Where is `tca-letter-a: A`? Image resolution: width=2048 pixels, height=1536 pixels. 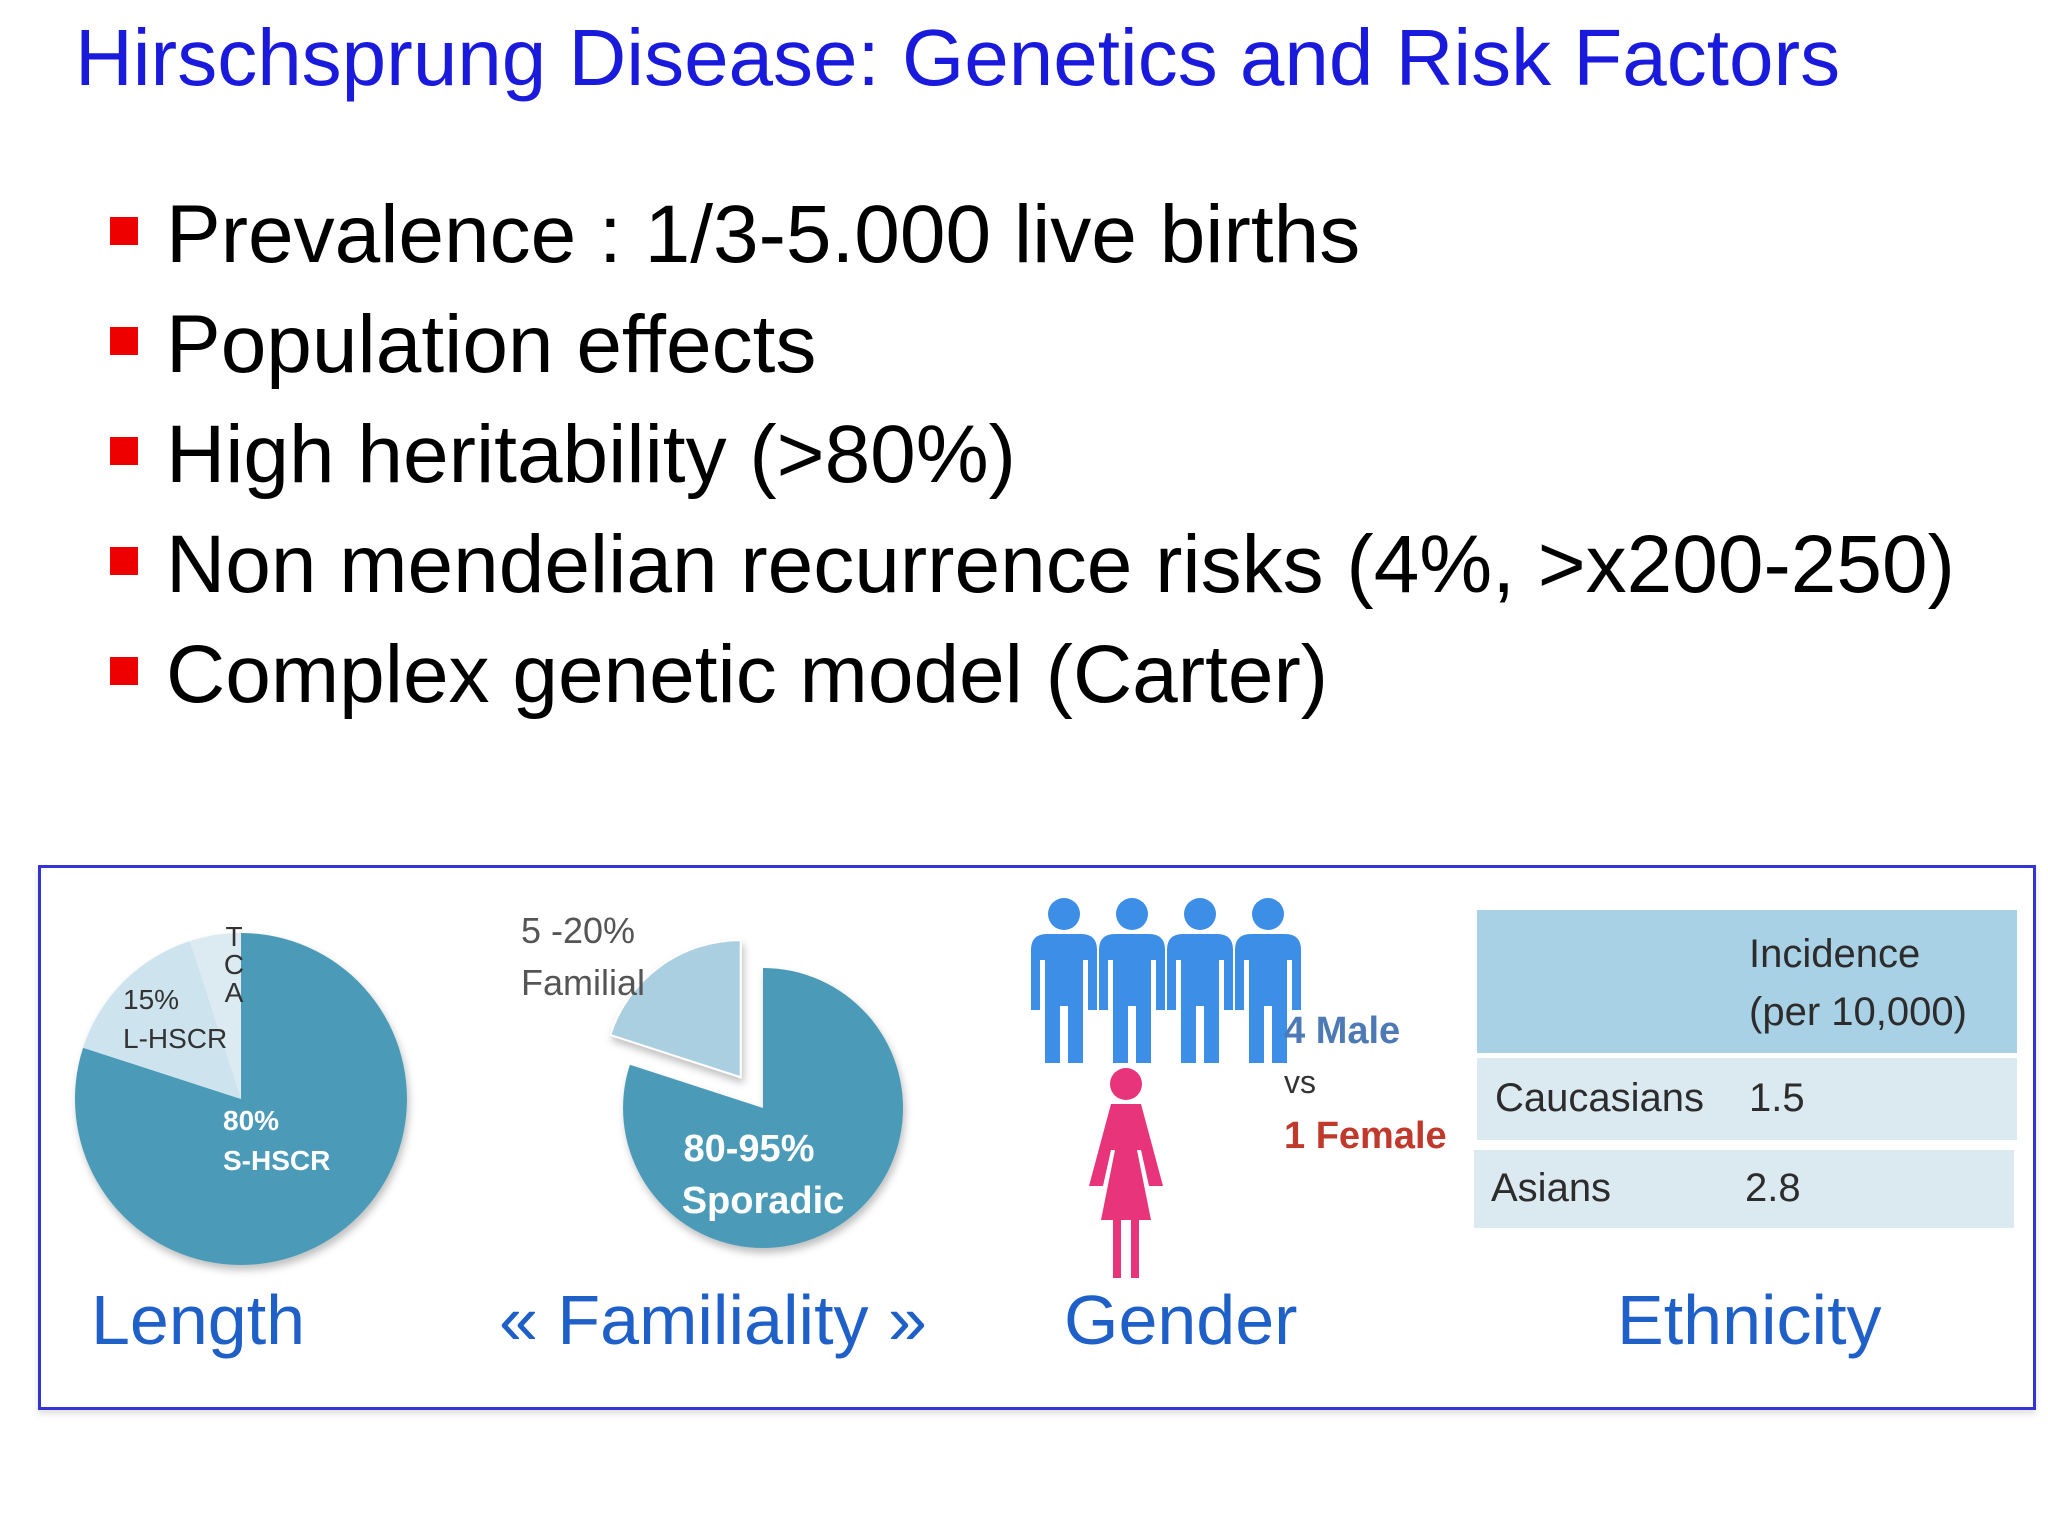 tca-letter-a: A is located at coordinates (234, 992).